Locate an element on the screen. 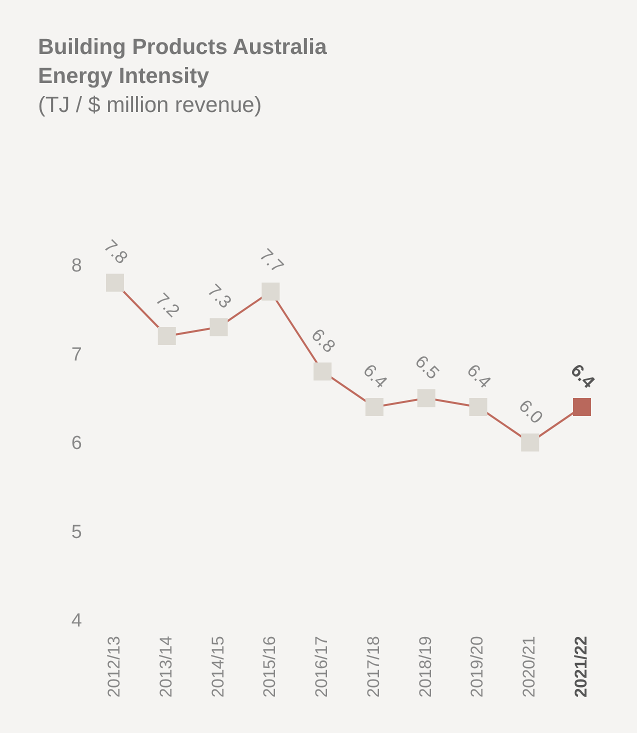 The height and width of the screenshot is (733, 637). chart-title: Building Products Australia Energy Intensity is located at coordinates (182, 61).